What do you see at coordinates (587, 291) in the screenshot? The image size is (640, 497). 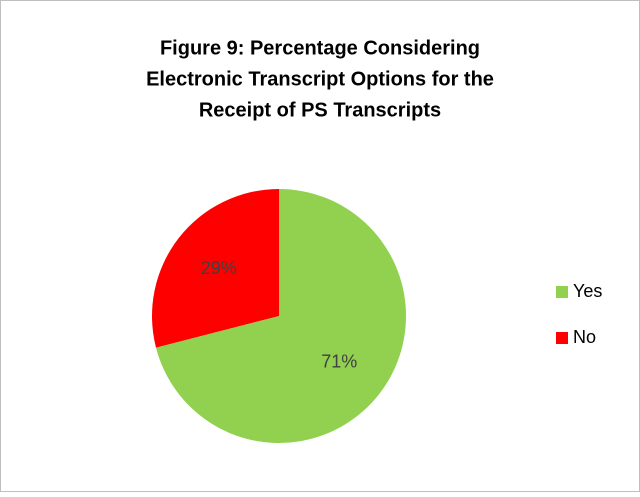 I see `legend-label: Yes` at bounding box center [587, 291].